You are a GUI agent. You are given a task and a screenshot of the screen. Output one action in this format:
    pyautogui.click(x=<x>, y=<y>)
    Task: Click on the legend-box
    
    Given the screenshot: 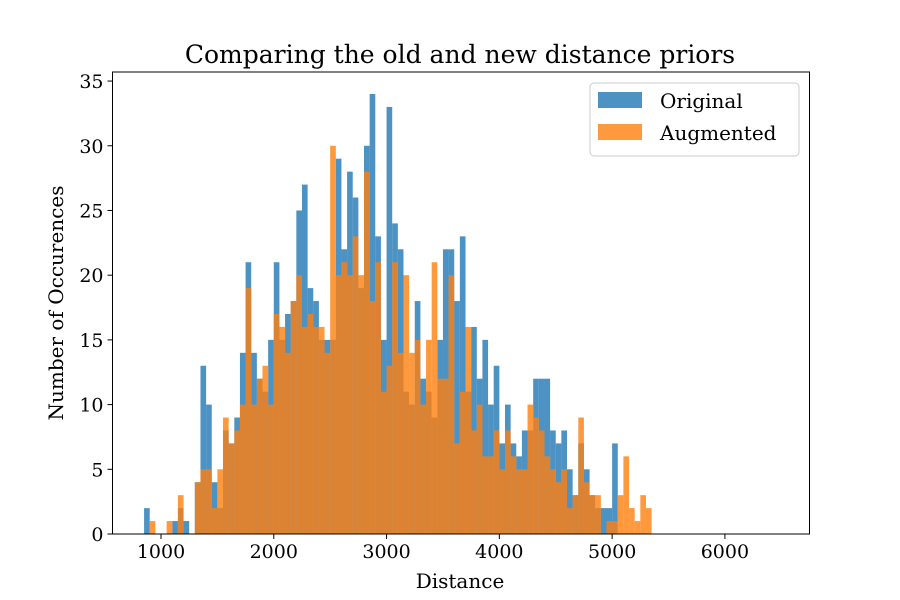 What is the action you would take?
    pyautogui.click(x=694, y=119)
    